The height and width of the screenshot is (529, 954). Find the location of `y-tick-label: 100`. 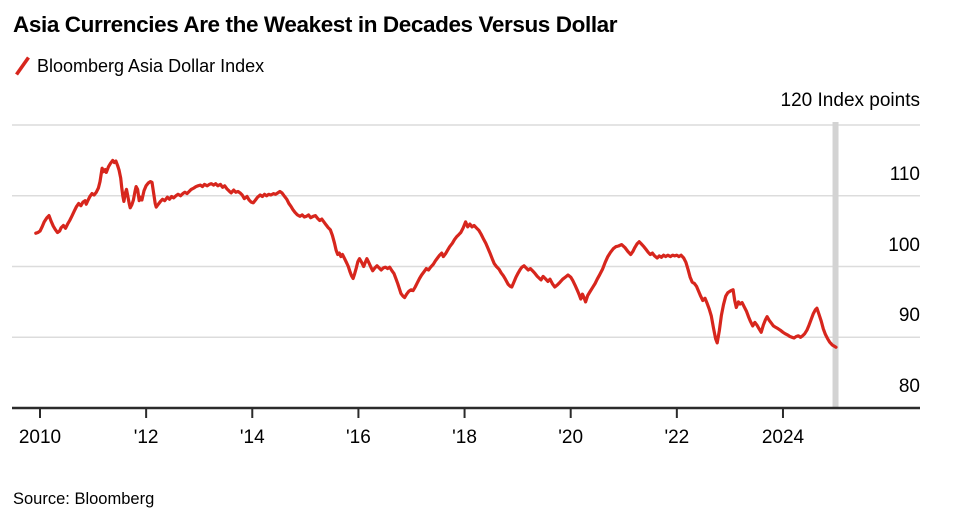

y-tick-label: 100 is located at coordinates (904, 245).